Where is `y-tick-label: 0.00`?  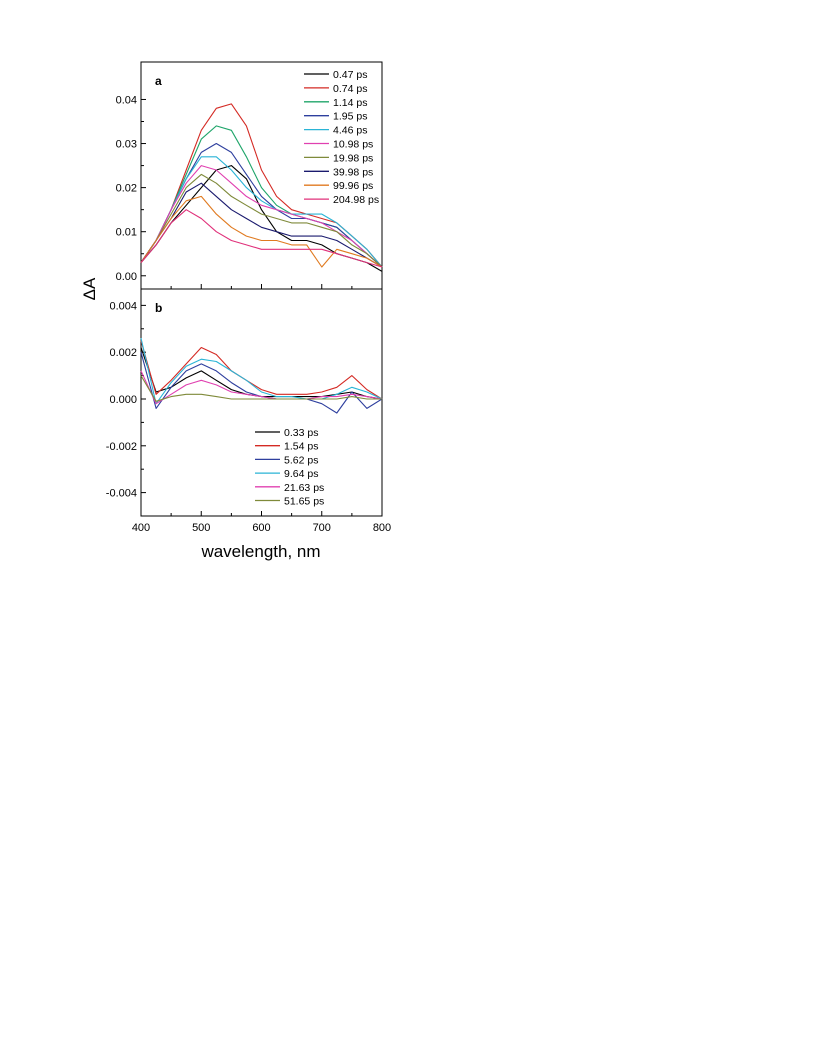
y-tick-label: 0.00 is located at coordinates (126, 277).